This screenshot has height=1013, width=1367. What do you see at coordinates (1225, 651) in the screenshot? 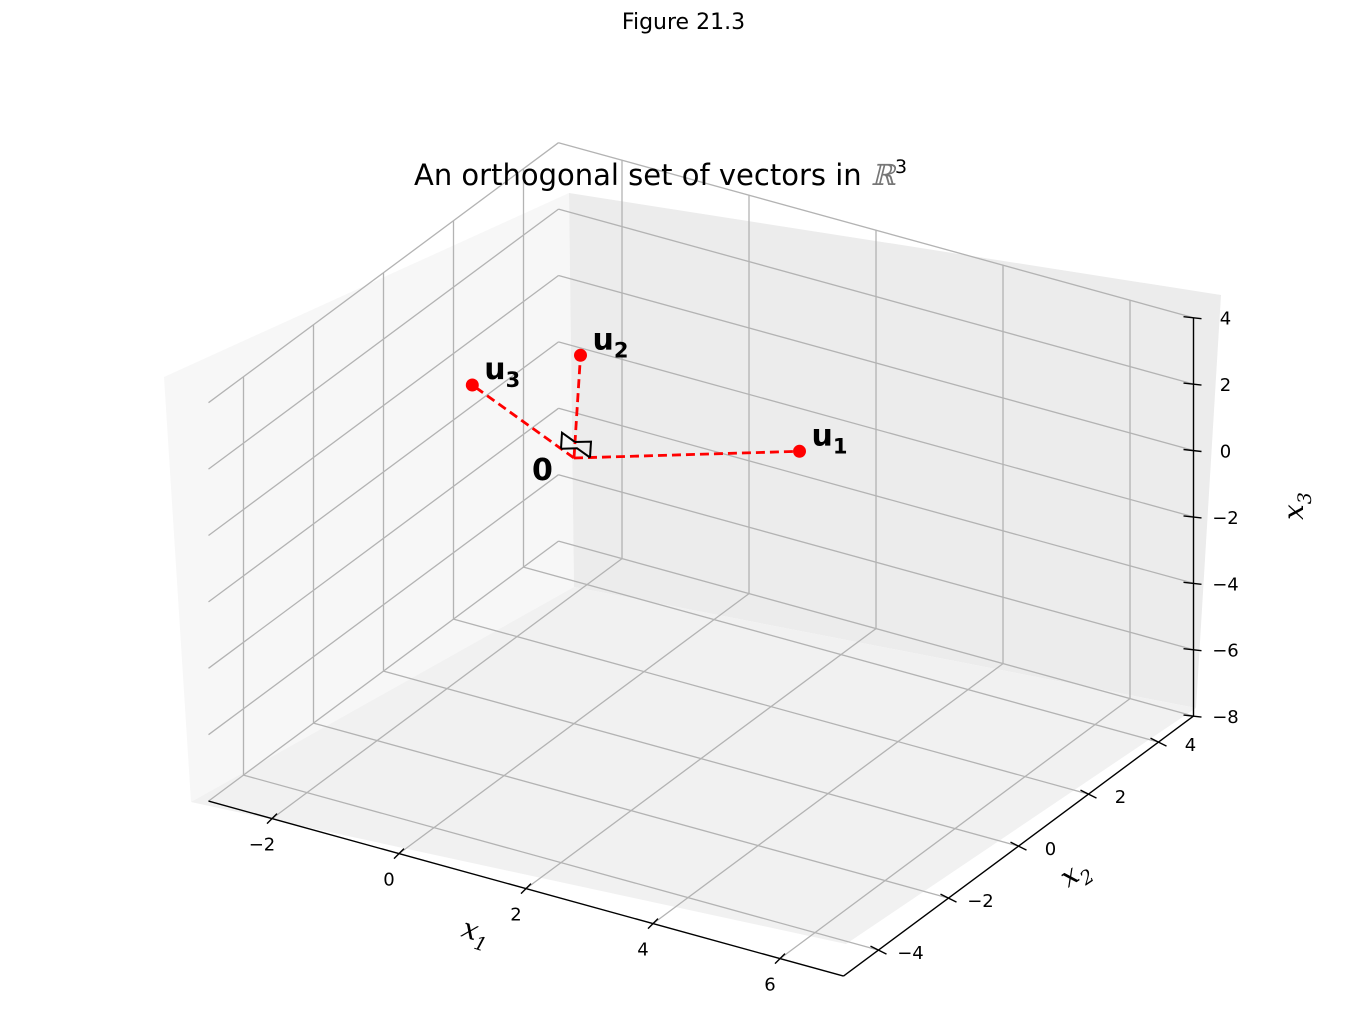
I see `x3-tick-label: −6` at bounding box center [1225, 651].